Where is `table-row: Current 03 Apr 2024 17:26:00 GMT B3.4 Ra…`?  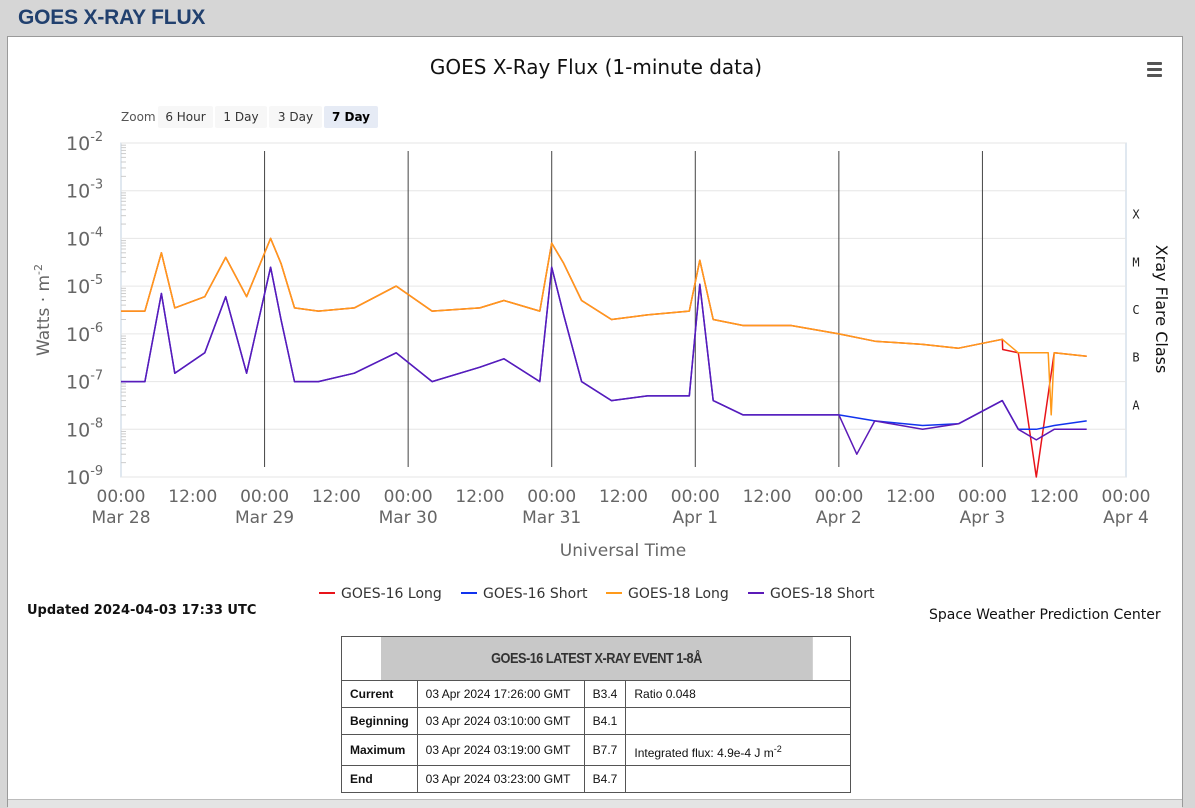
table-row: Current 03 Apr 2024 17:26:00 GMT B3.4 Ra… is located at coordinates (596, 694).